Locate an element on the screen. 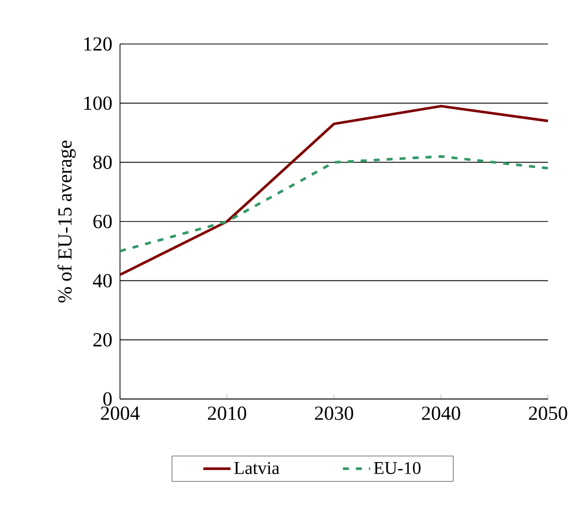 This screenshot has height=505, width=576. x-tick-label: 2010 is located at coordinates (227, 413).